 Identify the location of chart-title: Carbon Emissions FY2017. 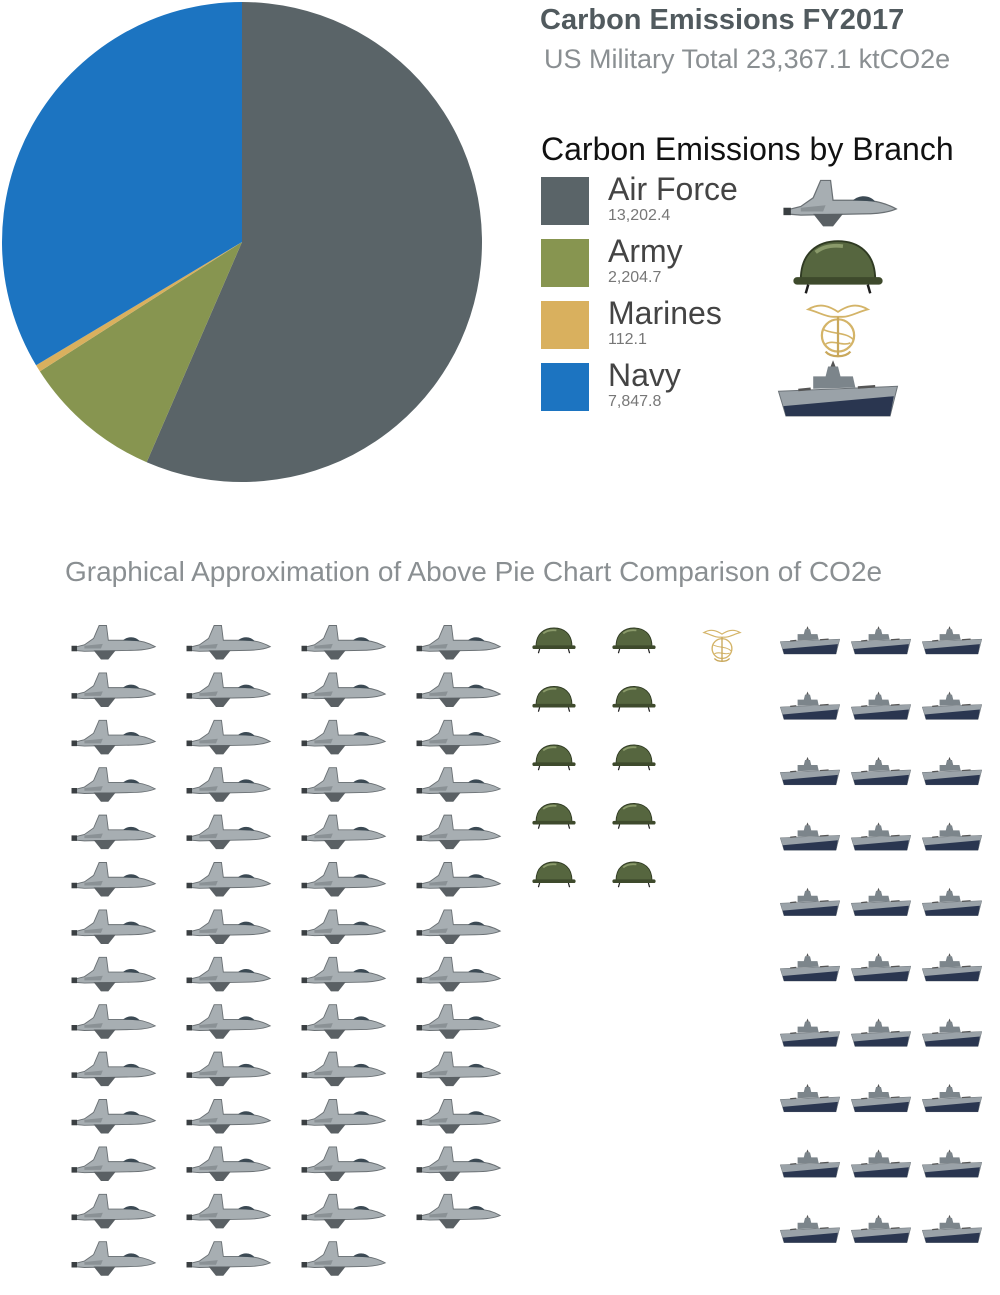
(722, 20).